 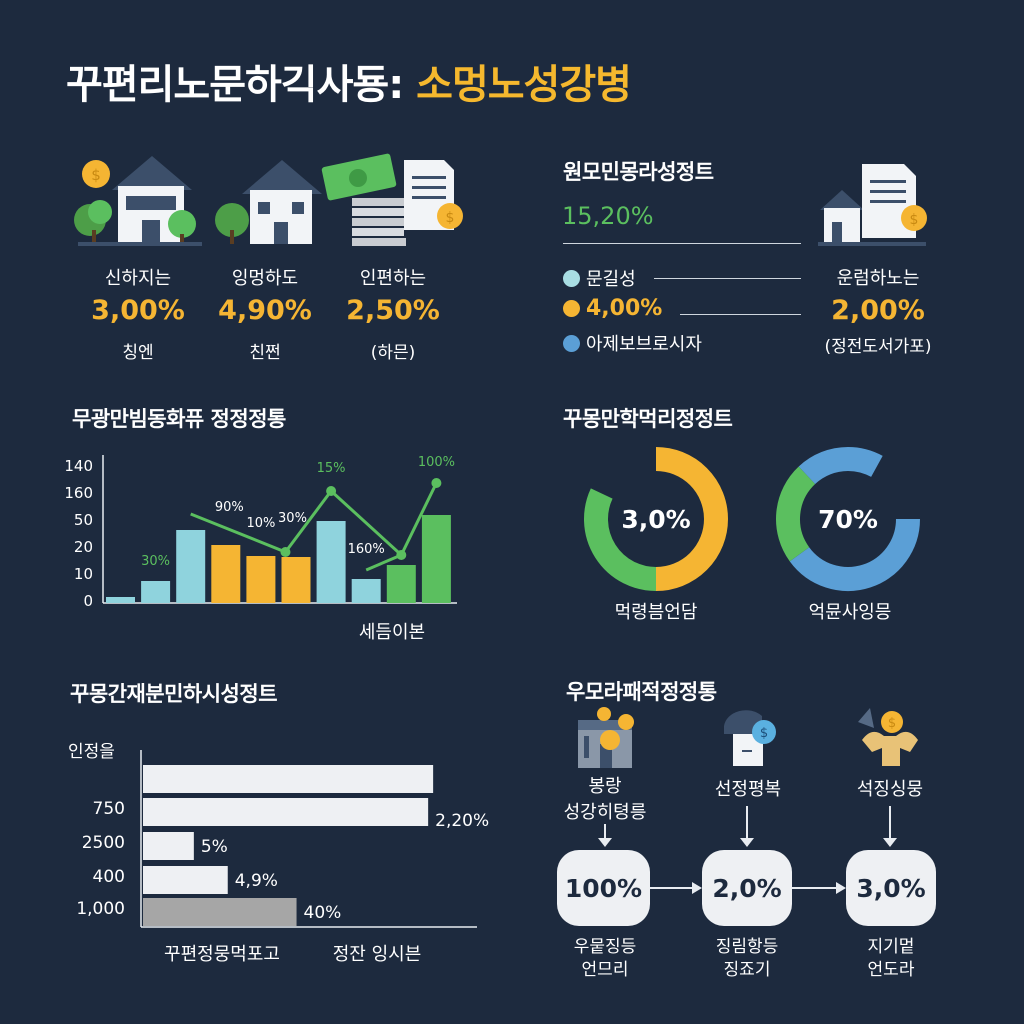 What do you see at coordinates (109, 877) in the screenshot?
I see `category-label: 400` at bounding box center [109, 877].